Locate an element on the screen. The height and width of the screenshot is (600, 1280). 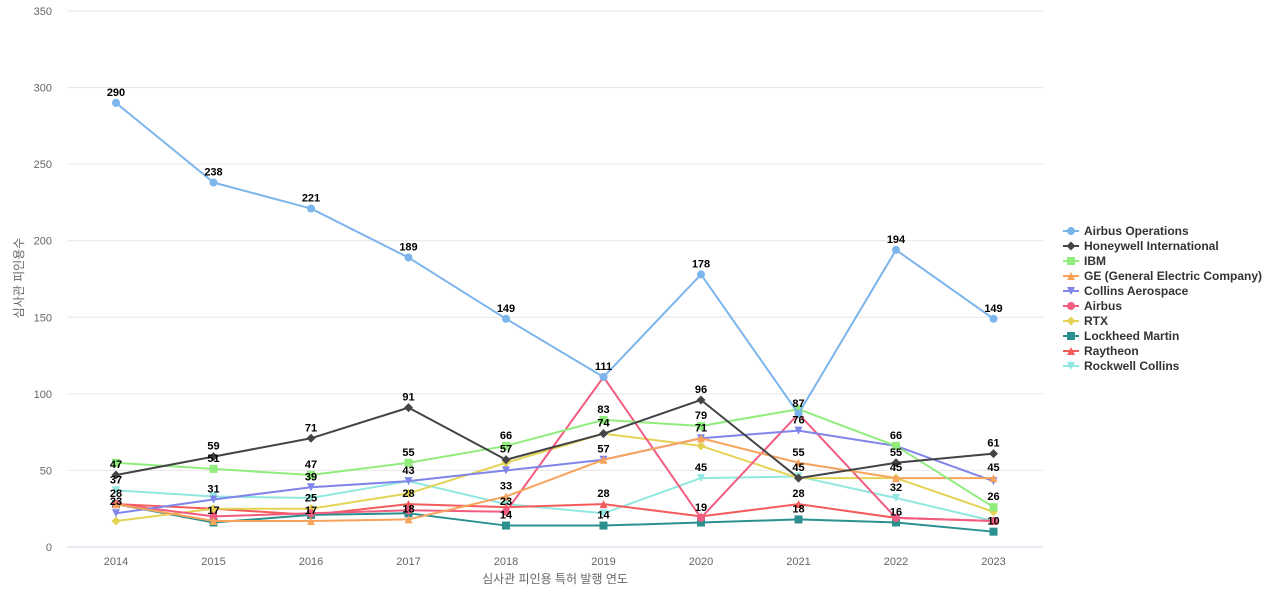
data-label: 23 is located at coordinates (116, 502).